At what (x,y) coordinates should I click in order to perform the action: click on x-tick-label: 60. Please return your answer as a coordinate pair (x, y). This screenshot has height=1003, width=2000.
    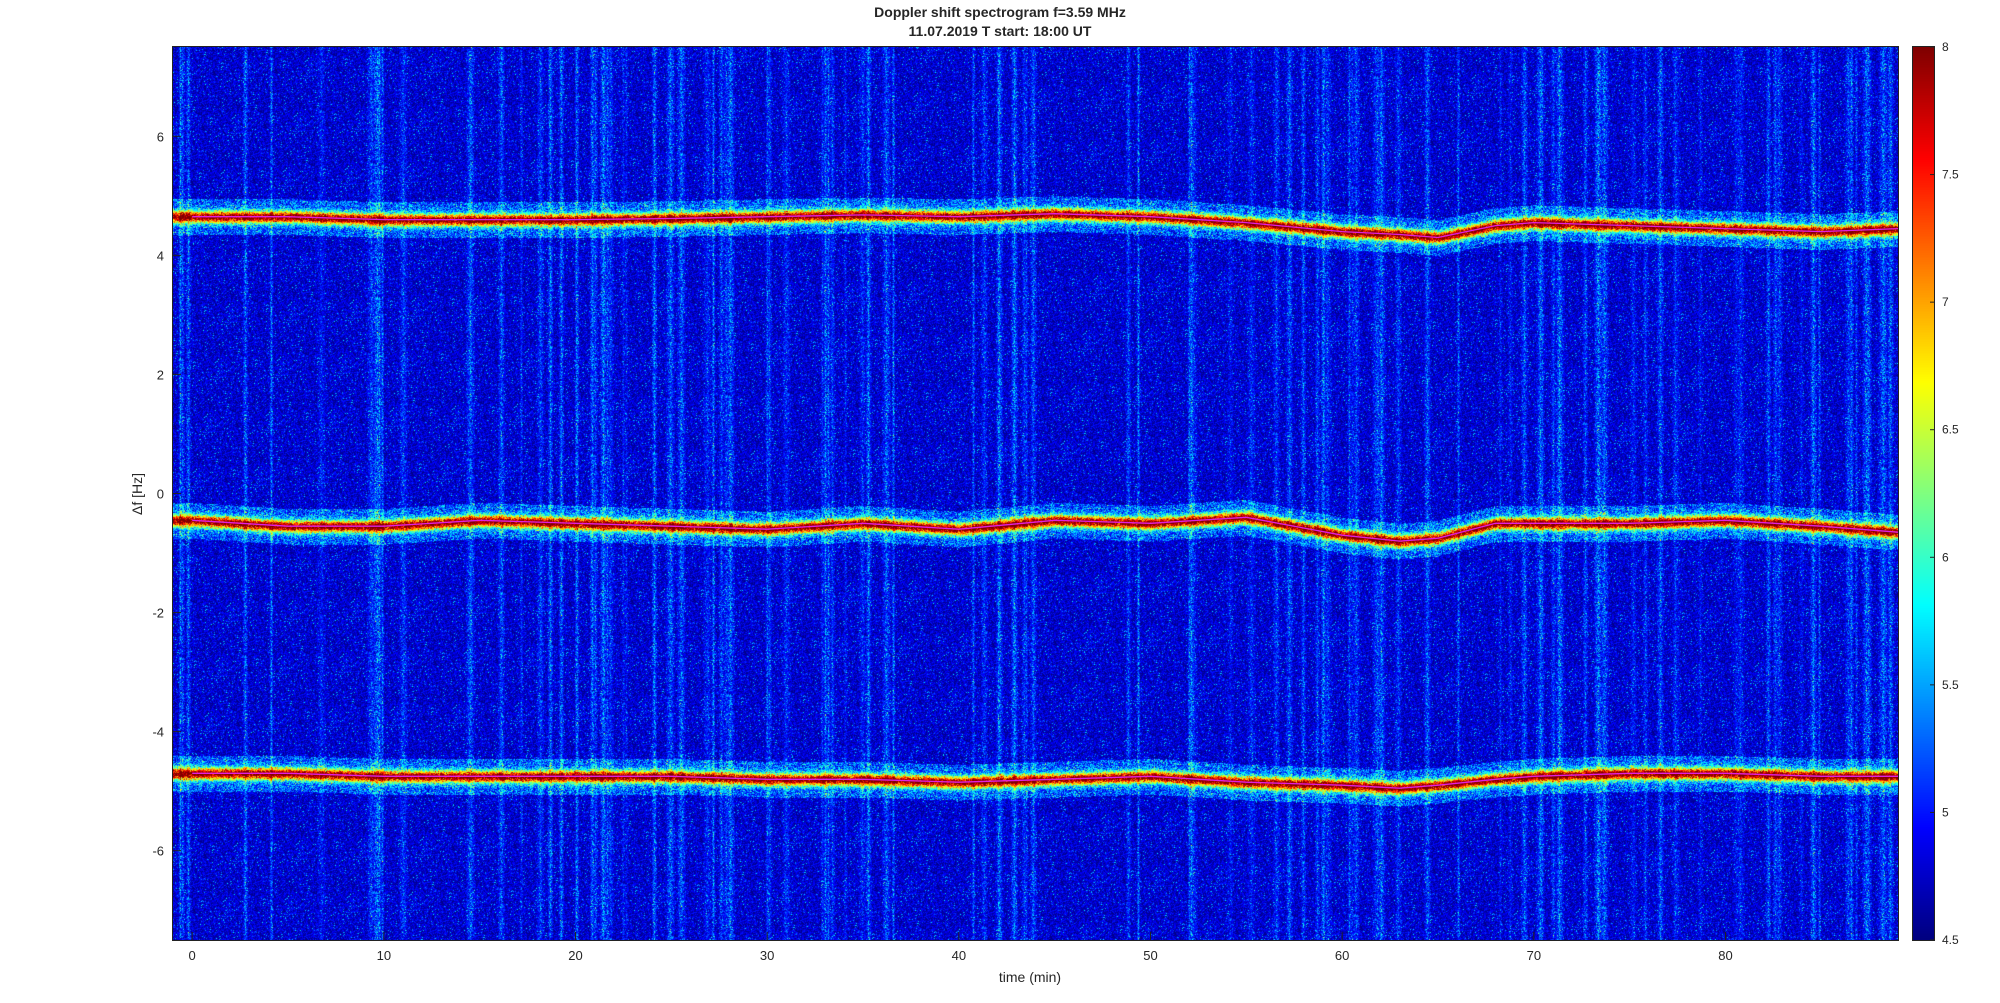
    Looking at the image, I should click on (1342, 955).